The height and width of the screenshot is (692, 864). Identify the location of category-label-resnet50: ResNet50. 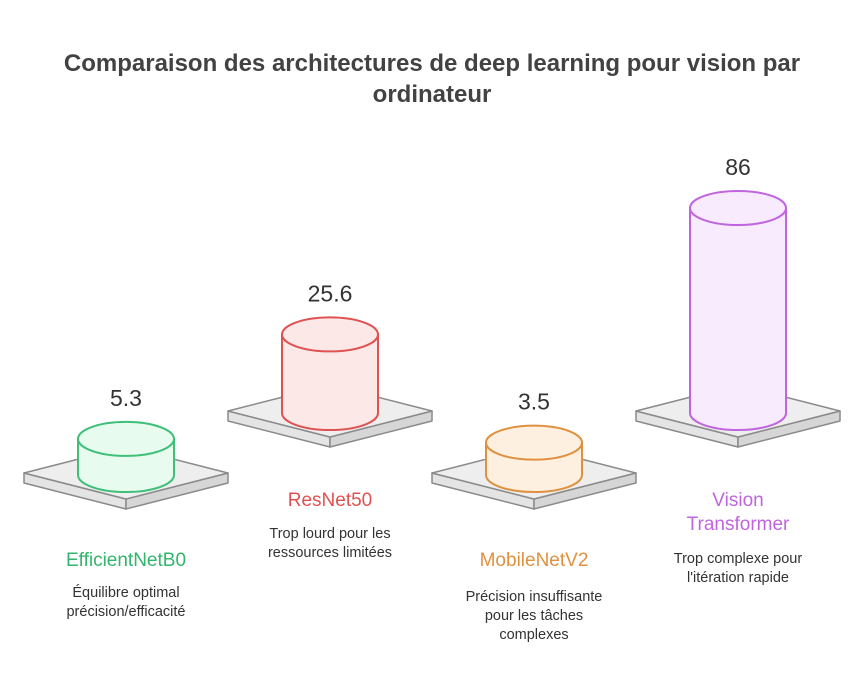
(330, 500).